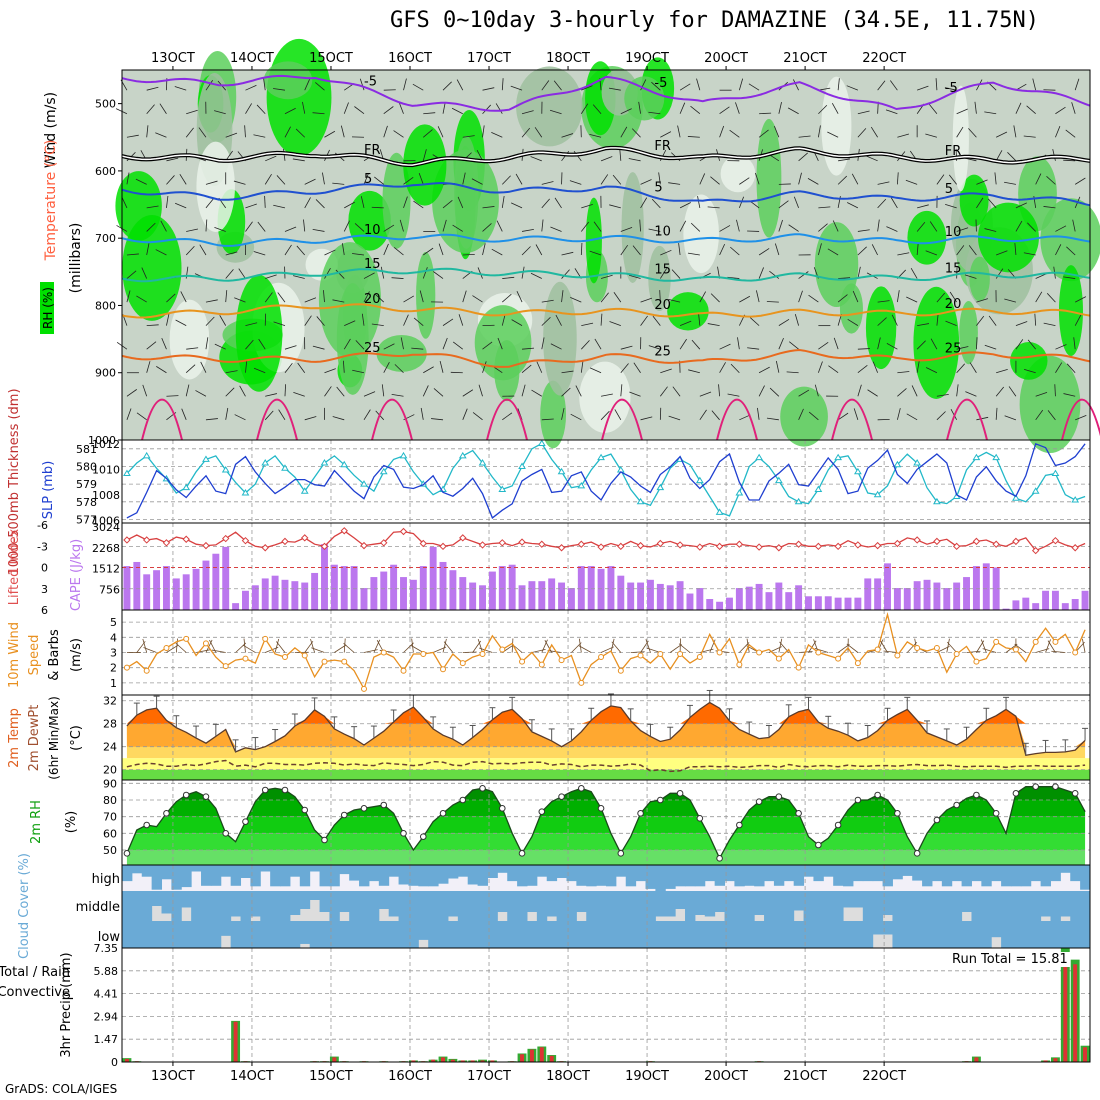 The image size is (1100, 1100). What do you see at coordinates (662, 146) in the screenshot?
I see `contour-label: FR` at bounding box center [662, 146].